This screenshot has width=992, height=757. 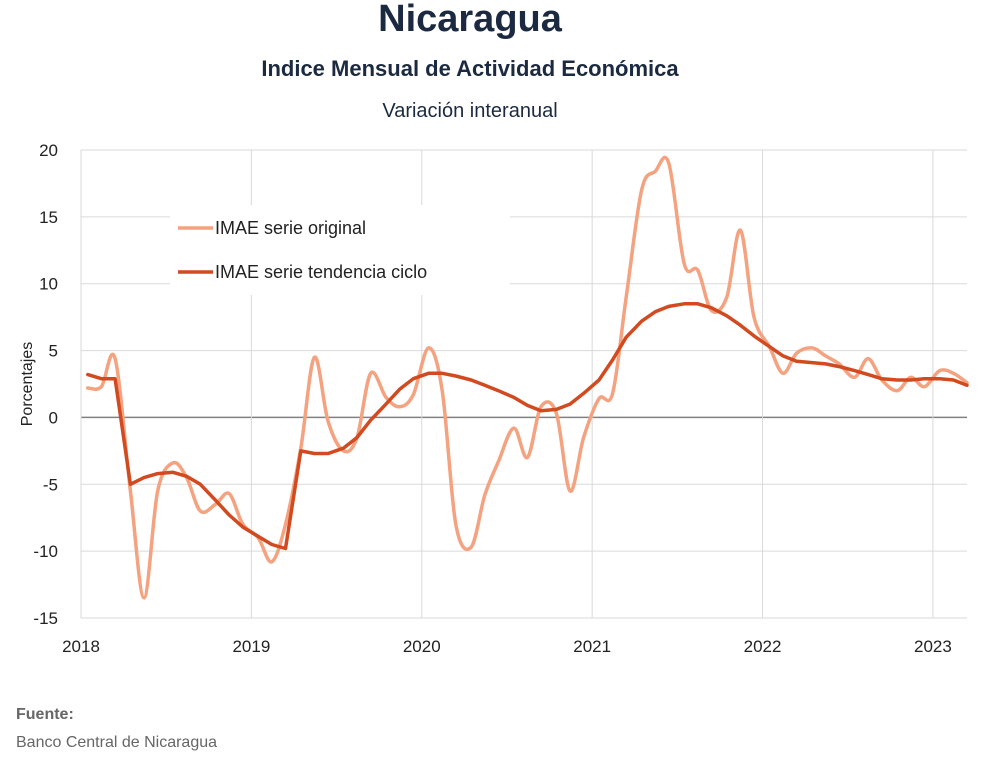 What do you see at coordinates (321, 272) in the screenshot?
I see `legend-label-trend: IMAE serie tendencia ciclo` at bounding box center [321, 272].